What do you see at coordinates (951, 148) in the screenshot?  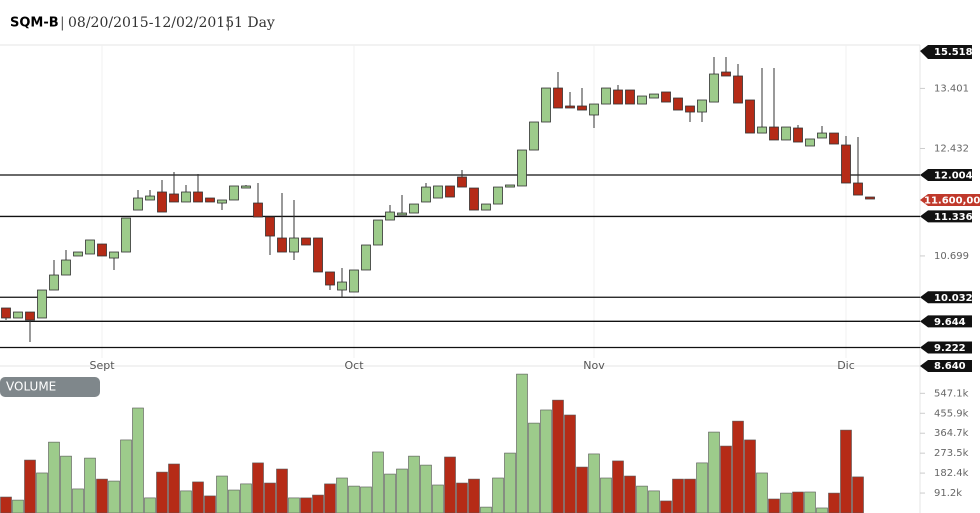 I see `y-tick-label: 12.432` at bounding box center [951, 148].